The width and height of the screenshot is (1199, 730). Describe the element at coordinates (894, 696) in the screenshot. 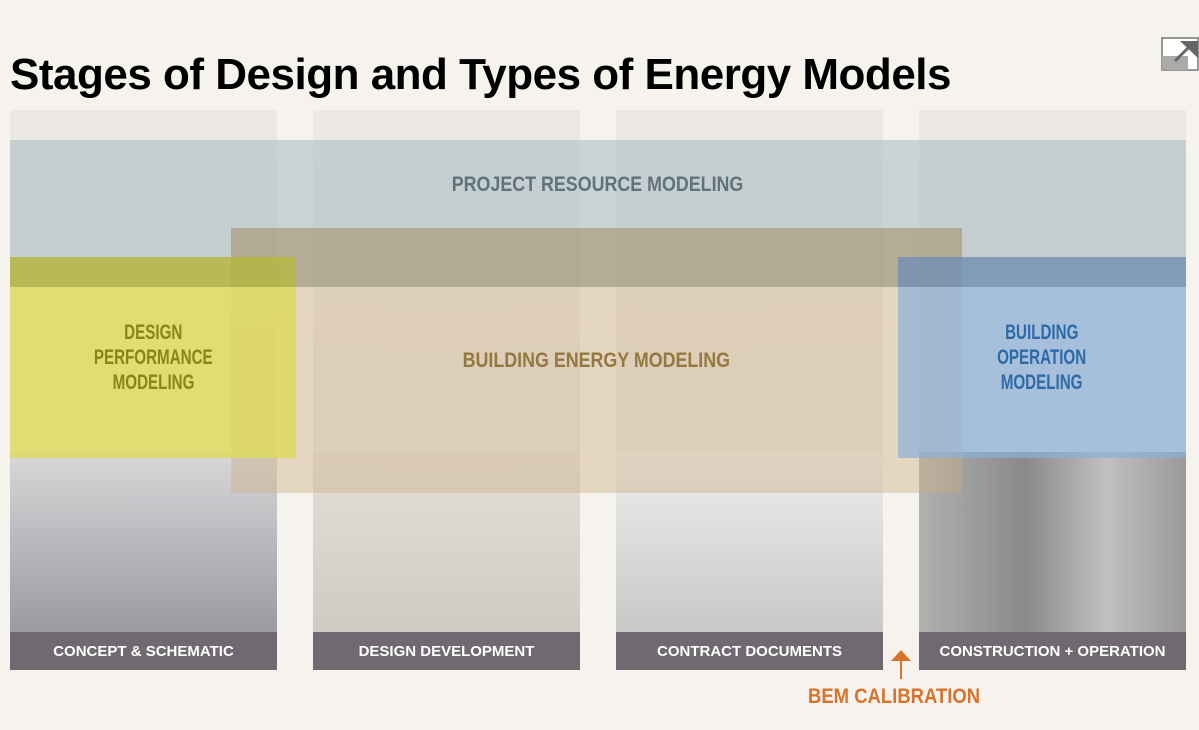

I see `bem-calibration-label: BEM CALIBRATION` at that location.